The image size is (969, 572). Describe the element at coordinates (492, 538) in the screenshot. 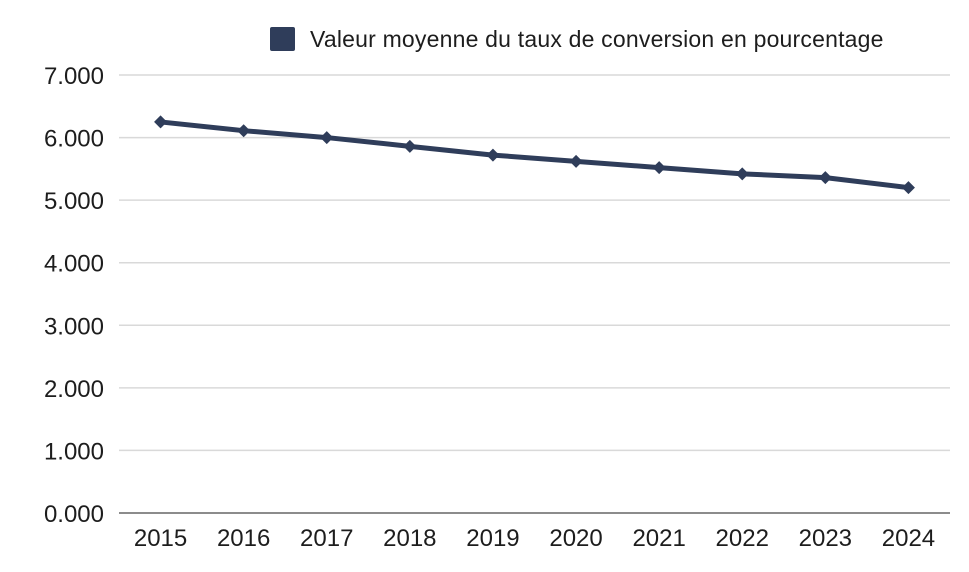

I see `x-tick-label: 2019` at that location.